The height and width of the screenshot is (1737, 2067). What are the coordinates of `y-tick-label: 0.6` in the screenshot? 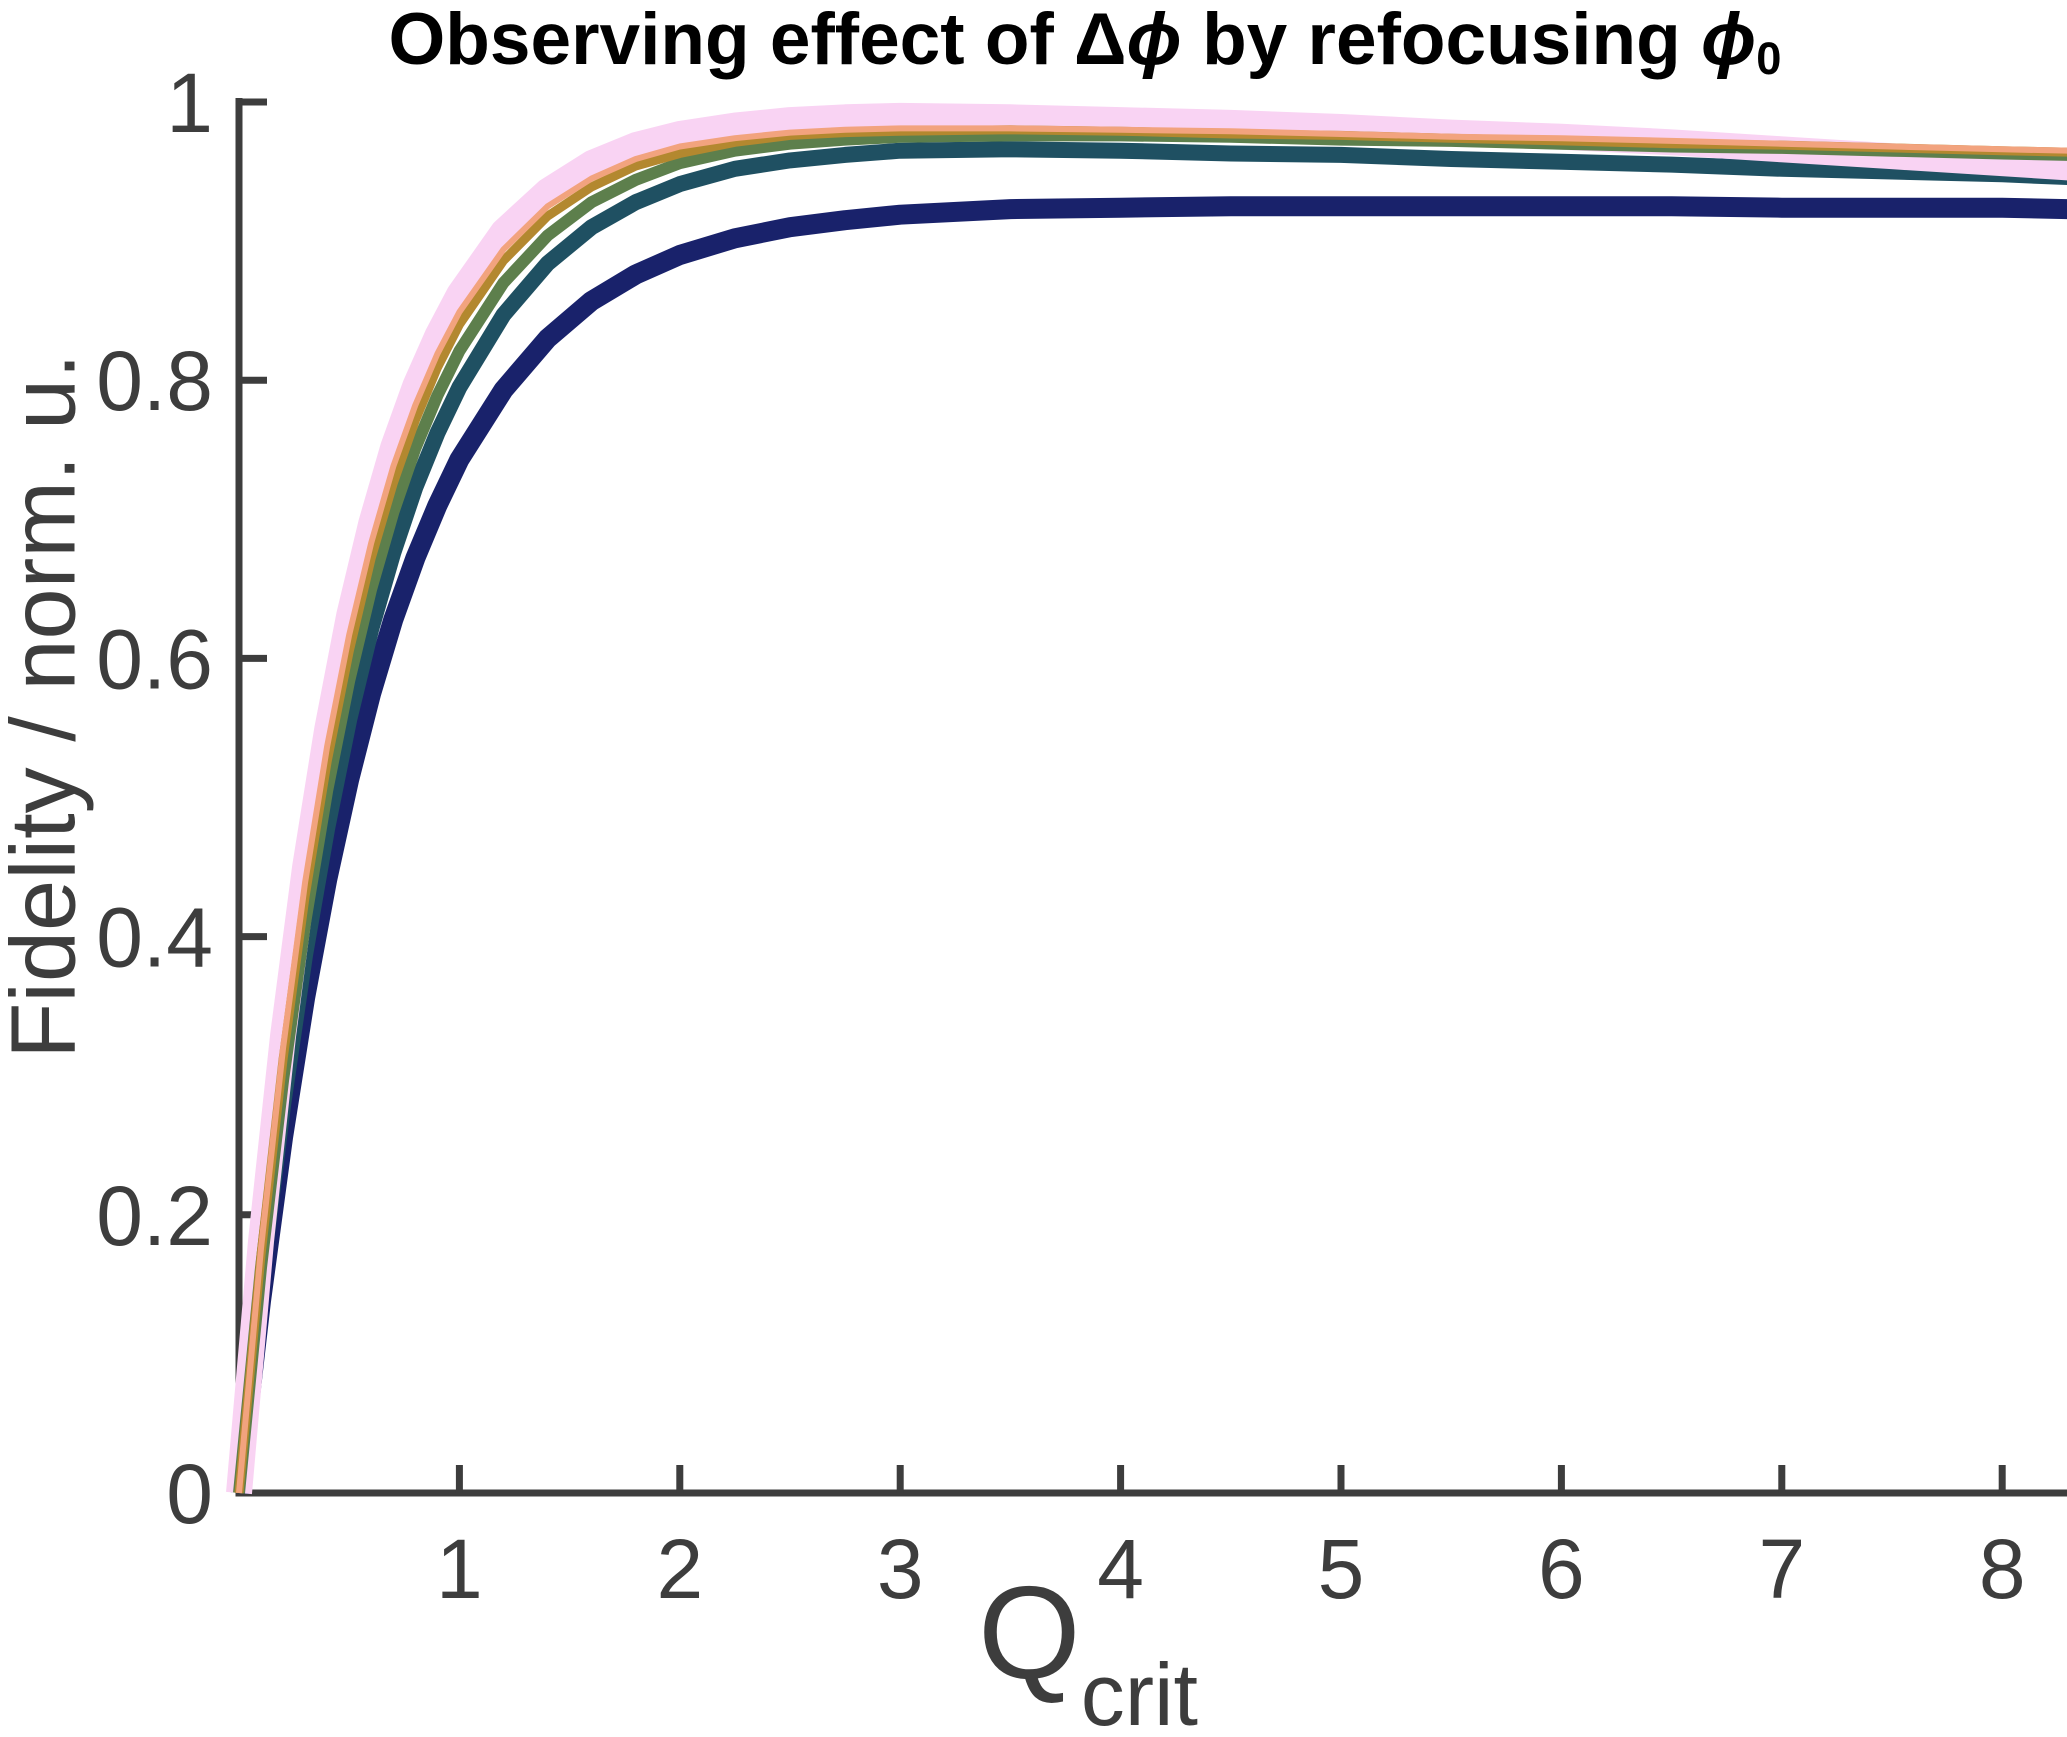 It's located at (154, 659).